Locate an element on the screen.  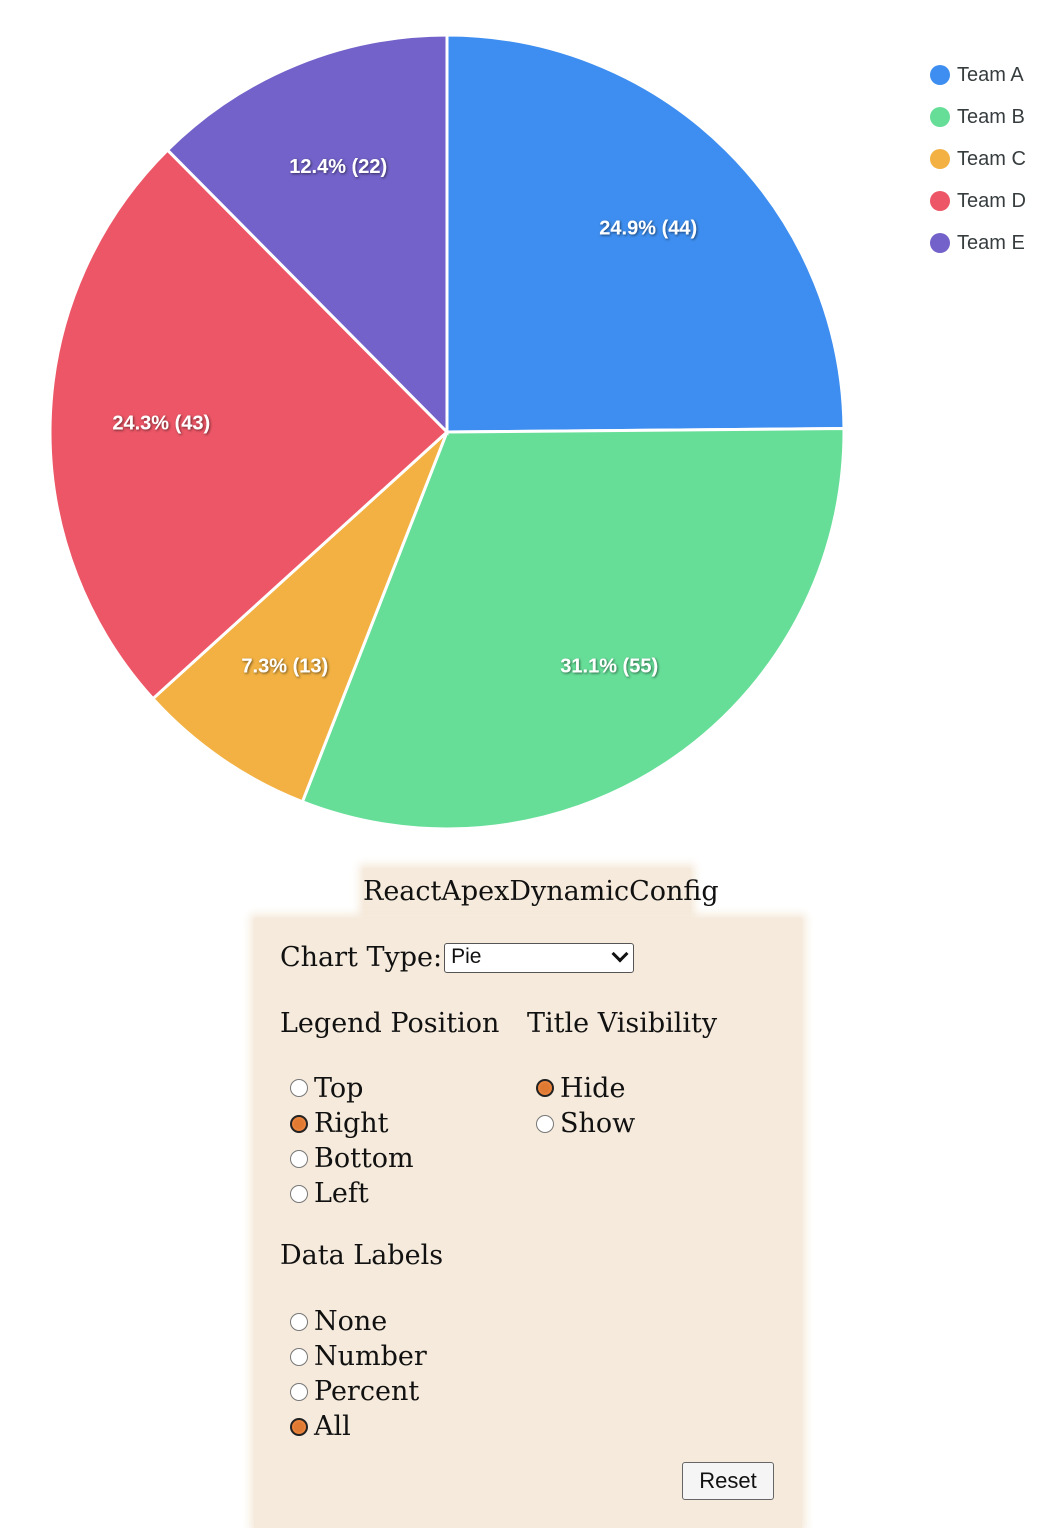
pie-slice-team-d is located at coordinates (249, 424).